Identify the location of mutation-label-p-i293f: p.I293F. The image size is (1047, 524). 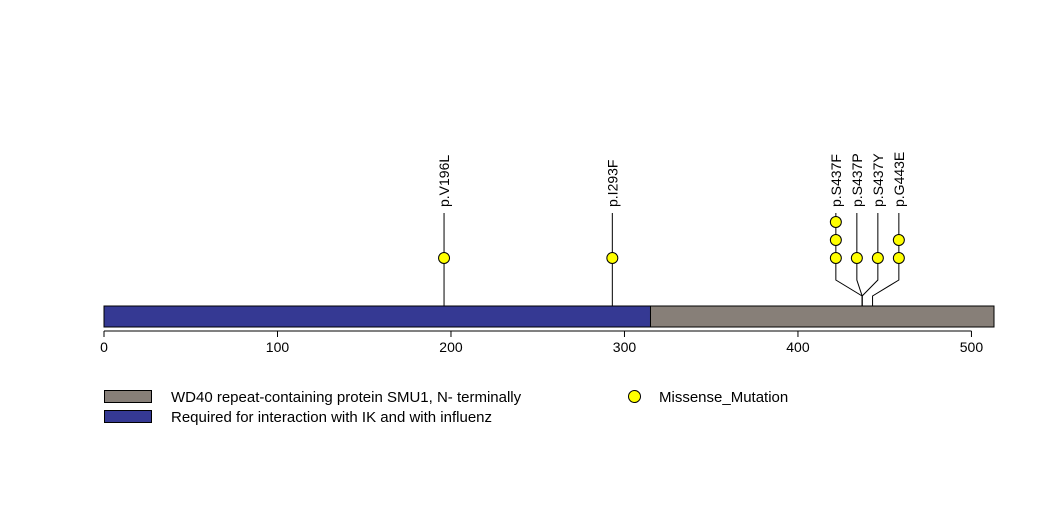
(612, 183).